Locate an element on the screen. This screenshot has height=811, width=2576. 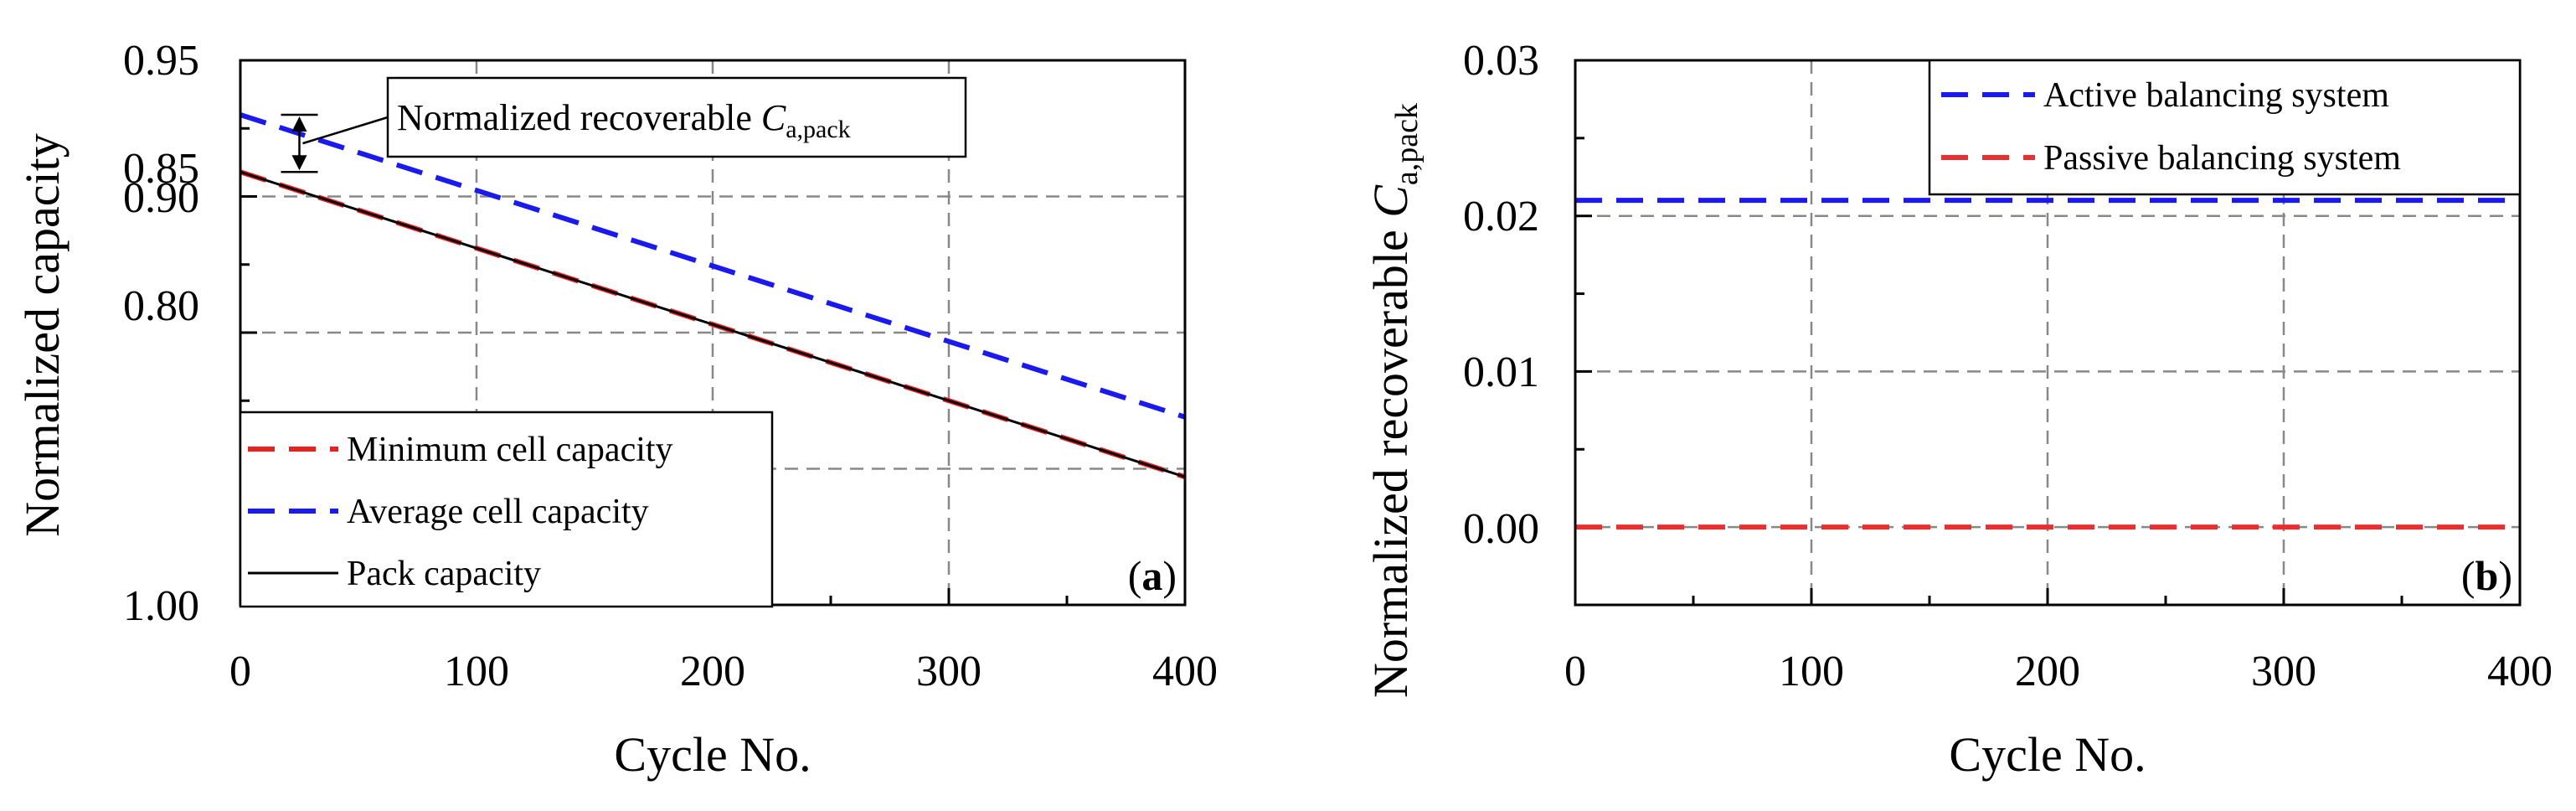
legend-label: Average cell capacity is located at coordinates (498, 512).